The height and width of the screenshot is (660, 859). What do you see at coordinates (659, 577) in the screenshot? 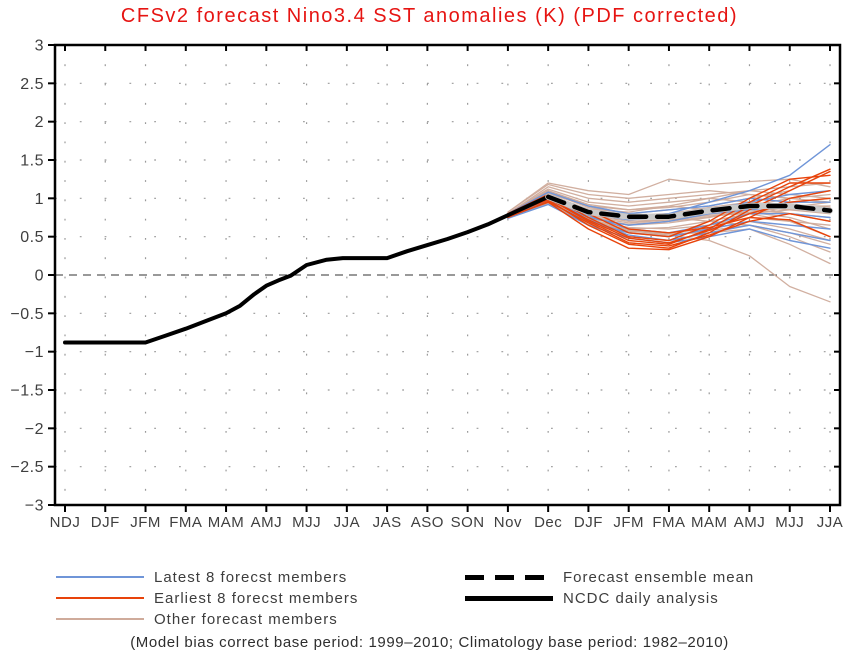
I see `legend-label-ensemble-mean: Forecast ensemble mean` at bounding box center [659, 577].